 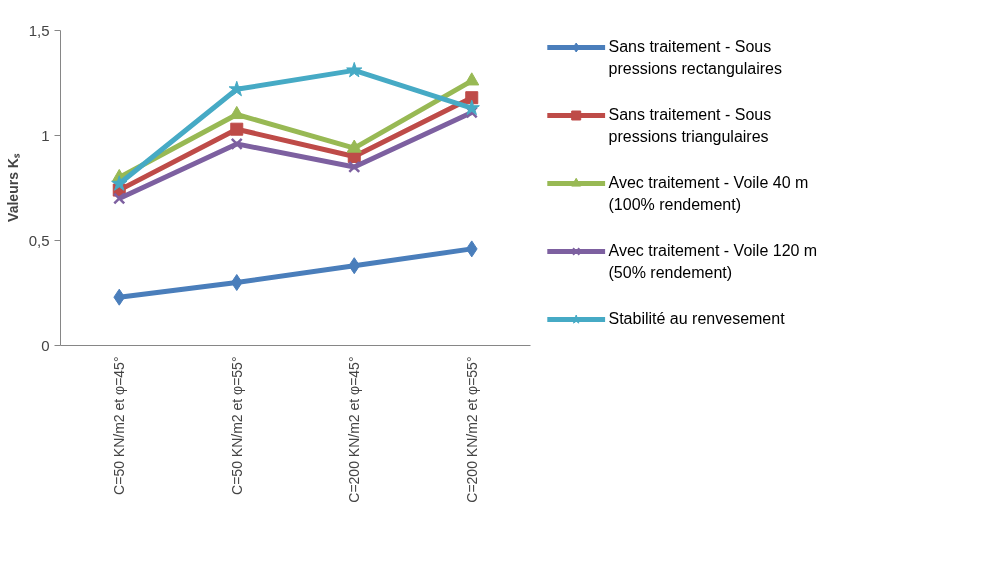 What do you see at coordinates (39, 240) in the screenshot?
I see `y-tick-label: 0,5` at bounding box center [39, 240].